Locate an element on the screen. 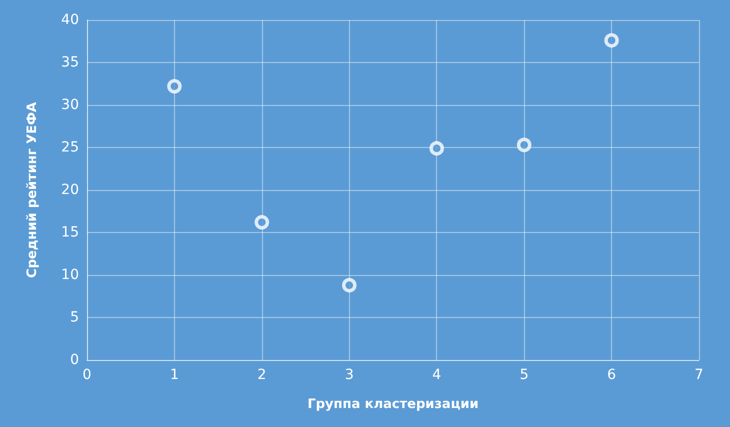 This screenshot has width=730, height=427. y-tick-label: 40 is located at coordinates (70, 20).